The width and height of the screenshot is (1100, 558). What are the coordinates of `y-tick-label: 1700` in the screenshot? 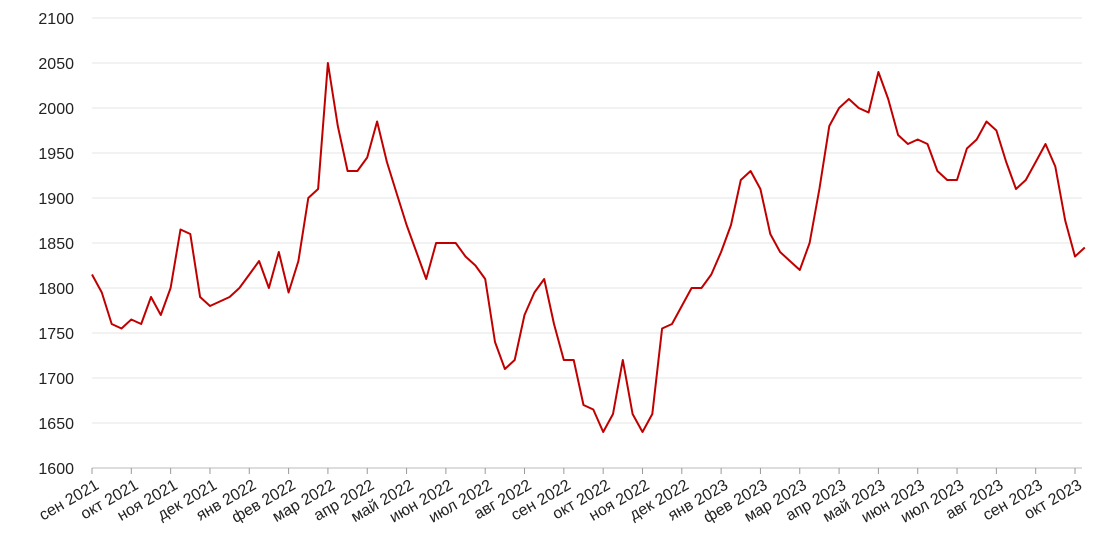 It's located at (56, 379).